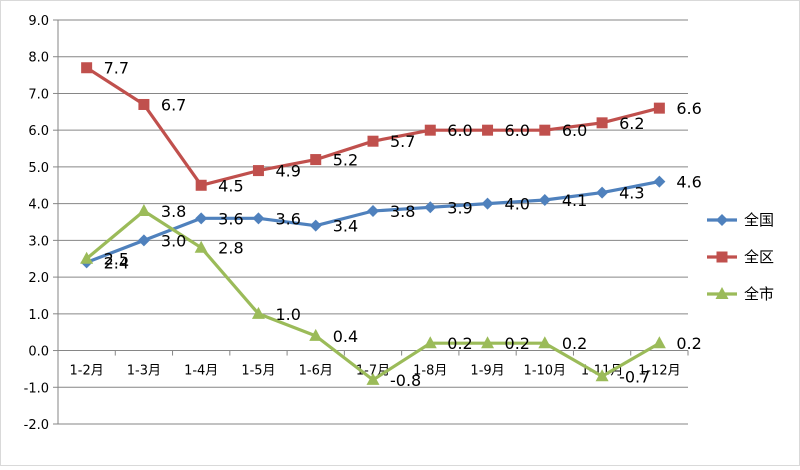 The width and height of the screenshot is (800, 470). I want to click on data-label: 5.7, so click(402, 141).